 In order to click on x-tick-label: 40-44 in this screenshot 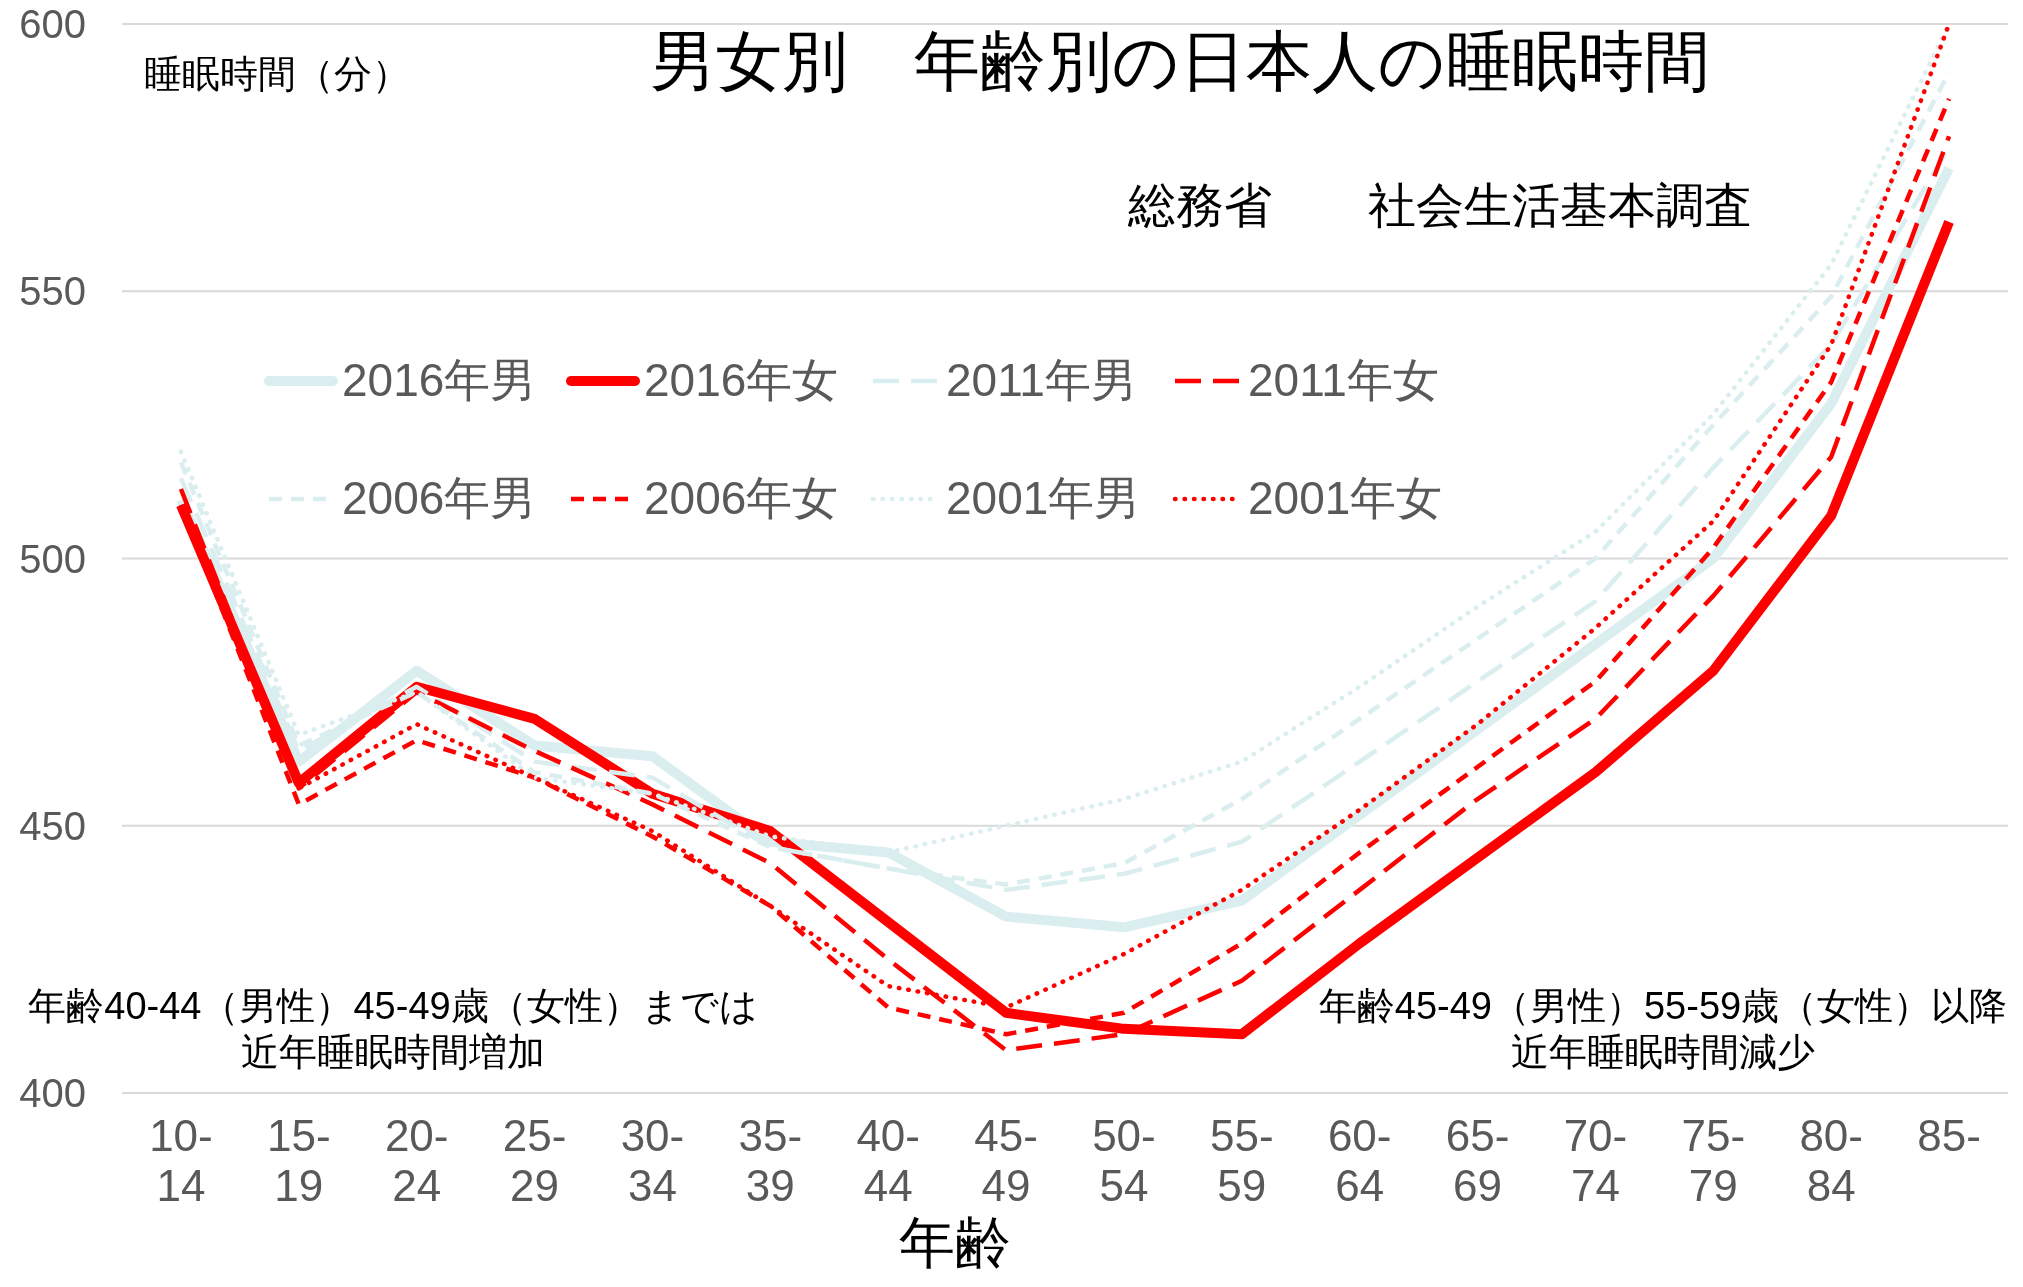, I will do `click(888, 1160)`.